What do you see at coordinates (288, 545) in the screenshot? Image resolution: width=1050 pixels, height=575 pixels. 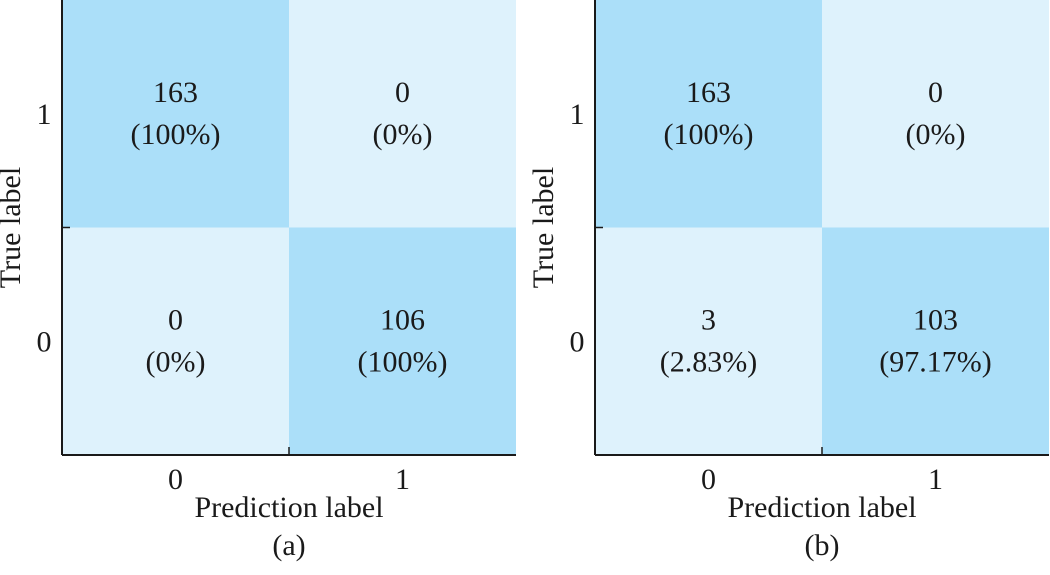 I see `panel-label: (a)` at bounding box center [288, 545].